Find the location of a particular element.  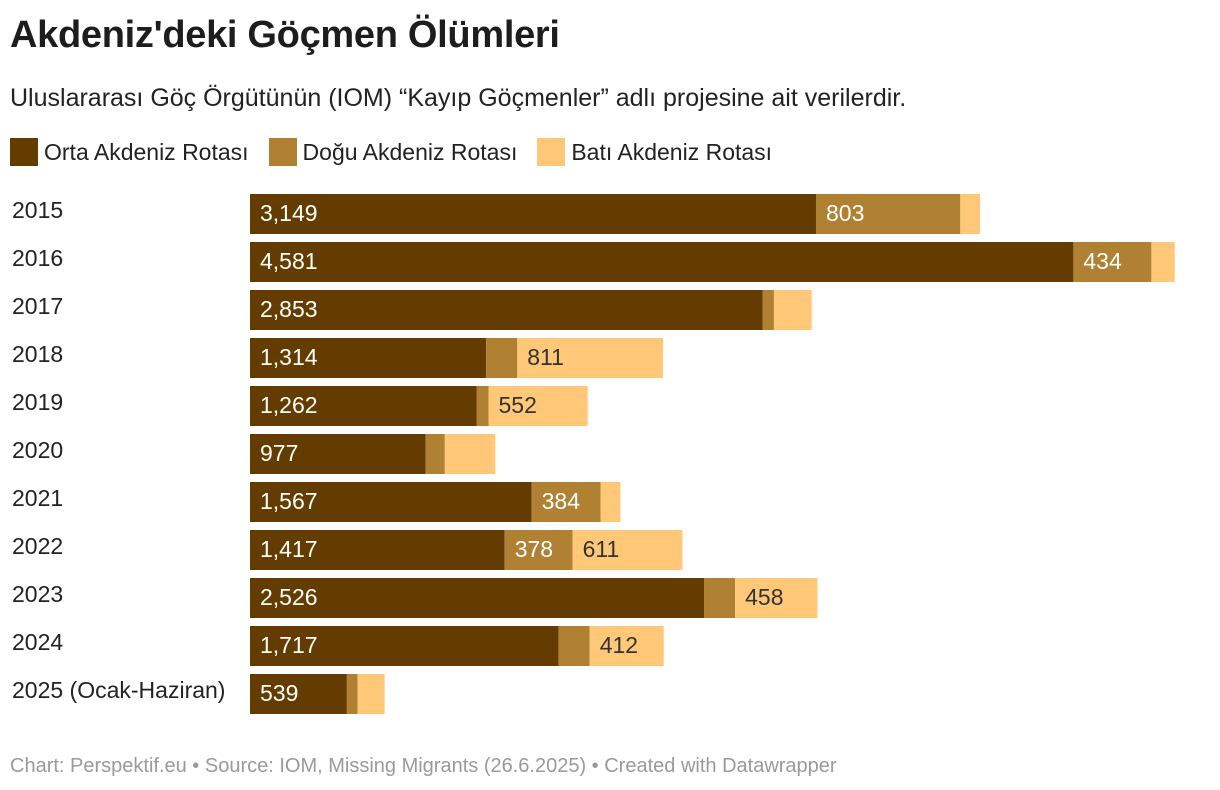

bar-row: 2017 2,853 is located at coordinates (412, 310).